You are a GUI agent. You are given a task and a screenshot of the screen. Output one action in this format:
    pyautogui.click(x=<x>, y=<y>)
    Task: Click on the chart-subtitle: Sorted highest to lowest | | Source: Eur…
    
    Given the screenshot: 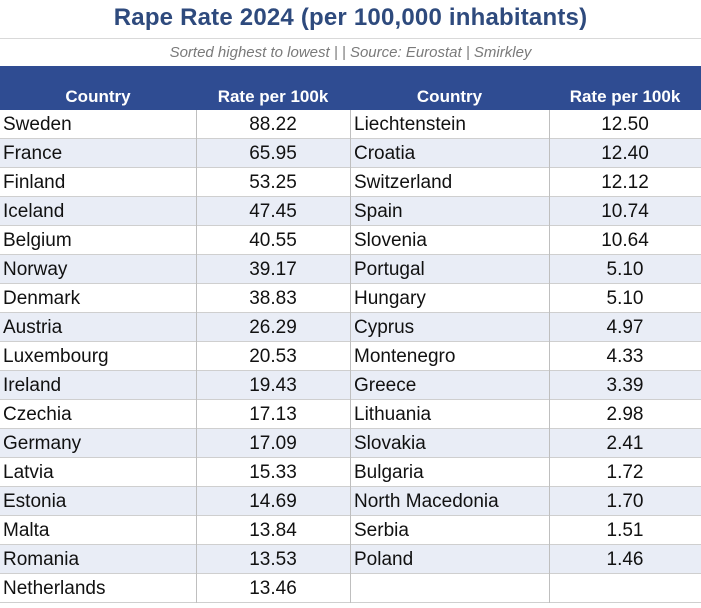 What is the action you would take?
    pyautogui.click(x=350, y=52)
    